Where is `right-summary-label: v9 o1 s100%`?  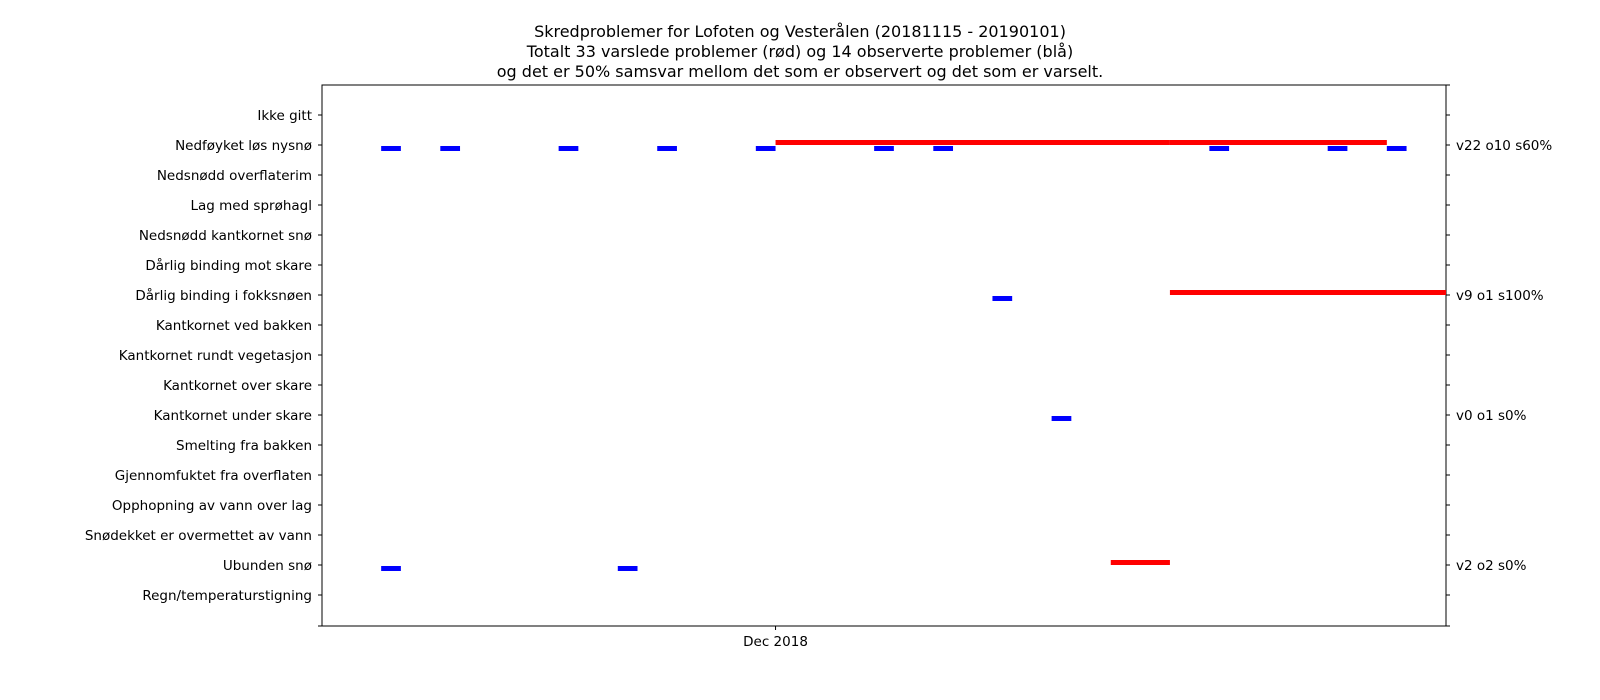
right-summary-label: v9 o1 s100% is located at coordinates (1500, 296).